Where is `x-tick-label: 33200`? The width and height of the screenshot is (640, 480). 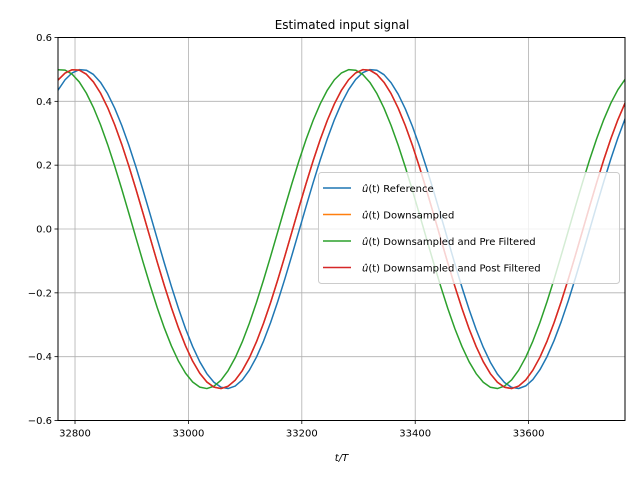
x-tick-label: 33200 is located at coordinates (302, 434).